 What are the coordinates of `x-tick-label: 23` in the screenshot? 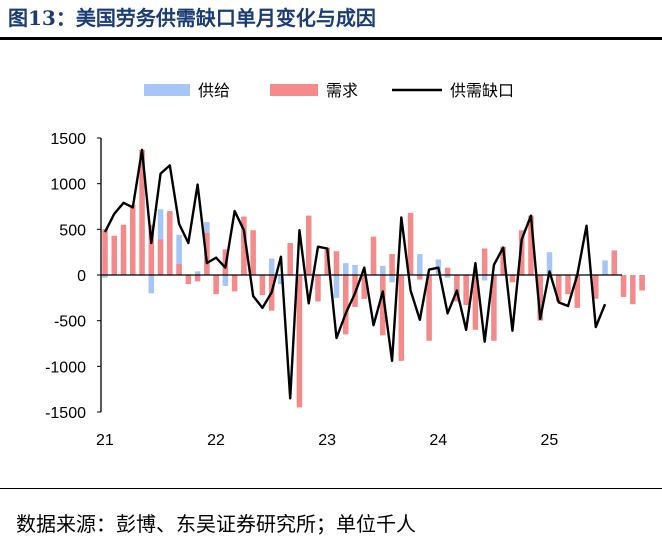 It's located at (327, 440).